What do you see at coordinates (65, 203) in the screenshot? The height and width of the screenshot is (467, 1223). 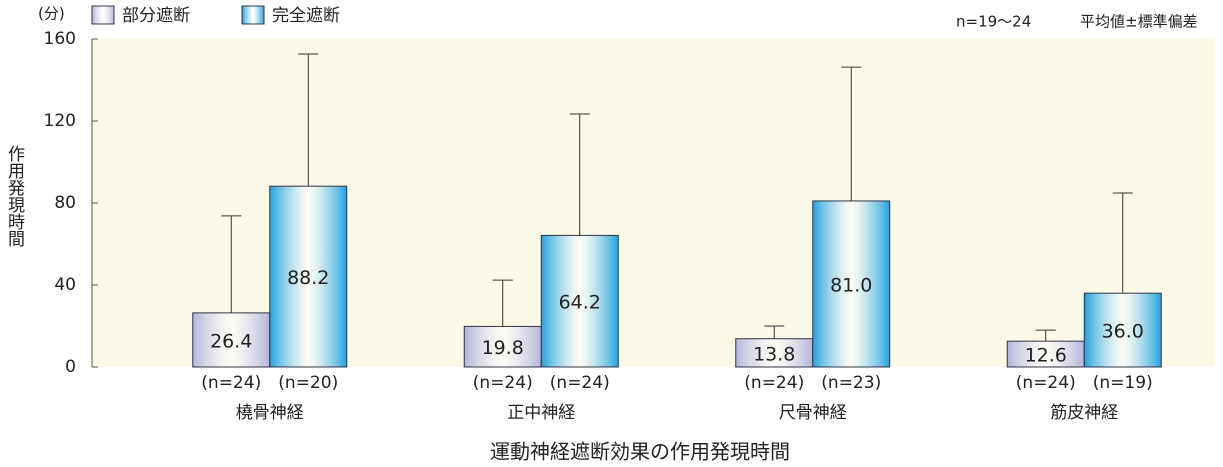 I see `y-tick-label: 80` at bounding box center [65, 203].